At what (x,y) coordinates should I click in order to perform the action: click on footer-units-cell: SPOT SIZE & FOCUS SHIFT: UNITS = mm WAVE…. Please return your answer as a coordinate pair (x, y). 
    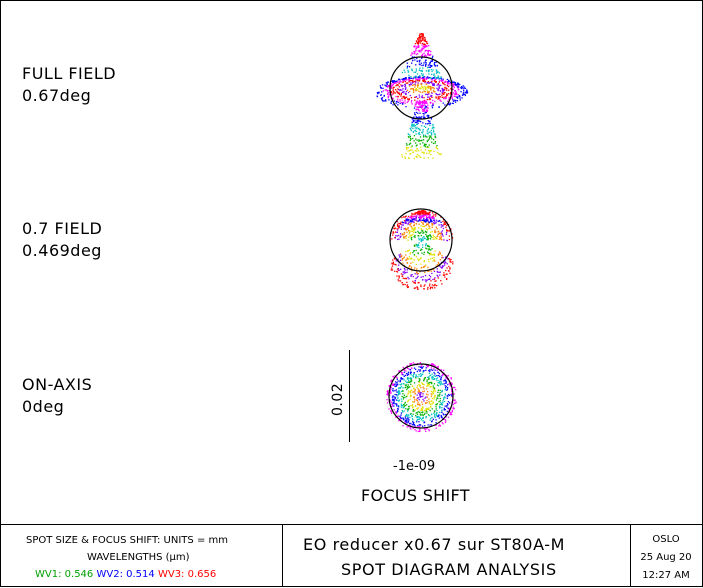
    Looking at the image, I should click on (141, 556).